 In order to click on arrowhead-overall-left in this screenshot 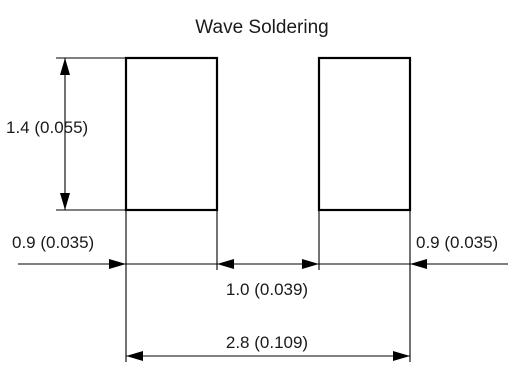, I will do `click(134, 356)`.